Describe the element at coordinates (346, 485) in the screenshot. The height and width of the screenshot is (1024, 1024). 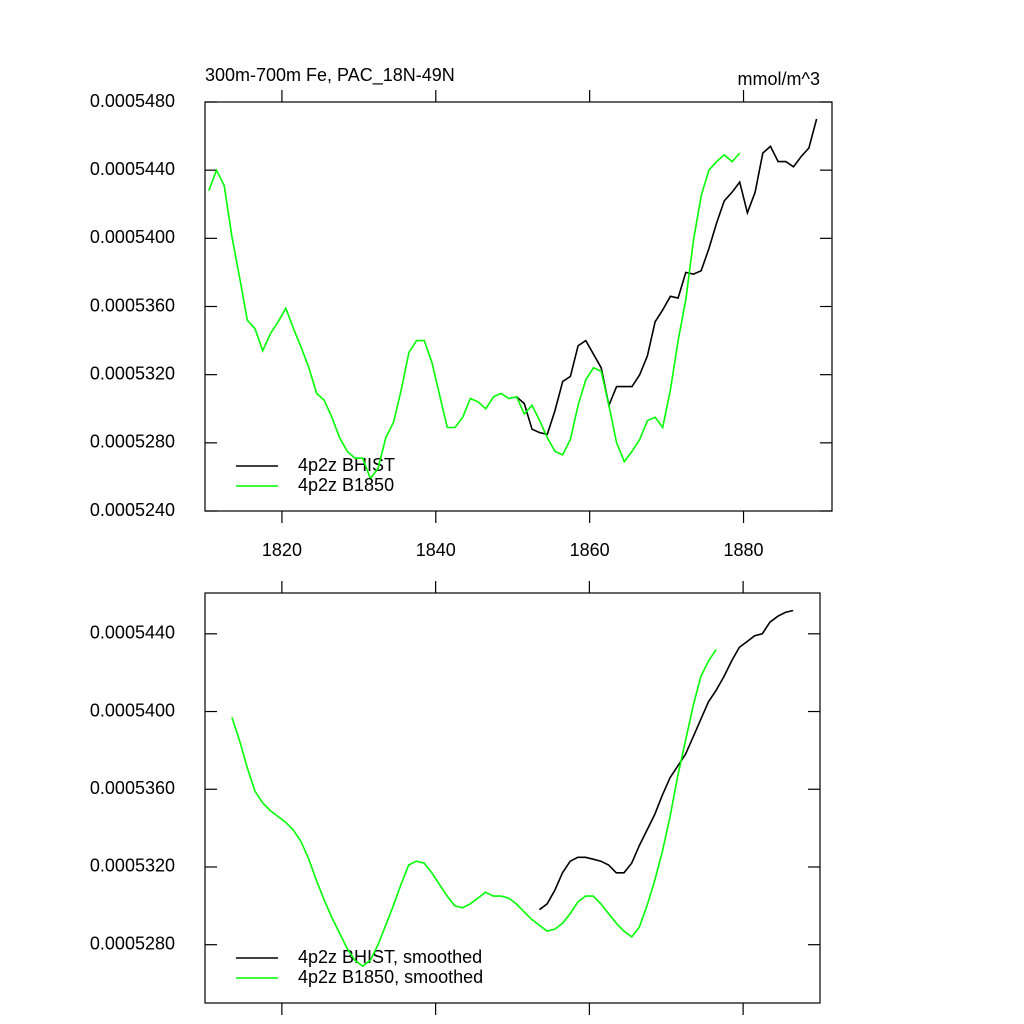
I see `legend-label: 4p2z B1850` at that location.